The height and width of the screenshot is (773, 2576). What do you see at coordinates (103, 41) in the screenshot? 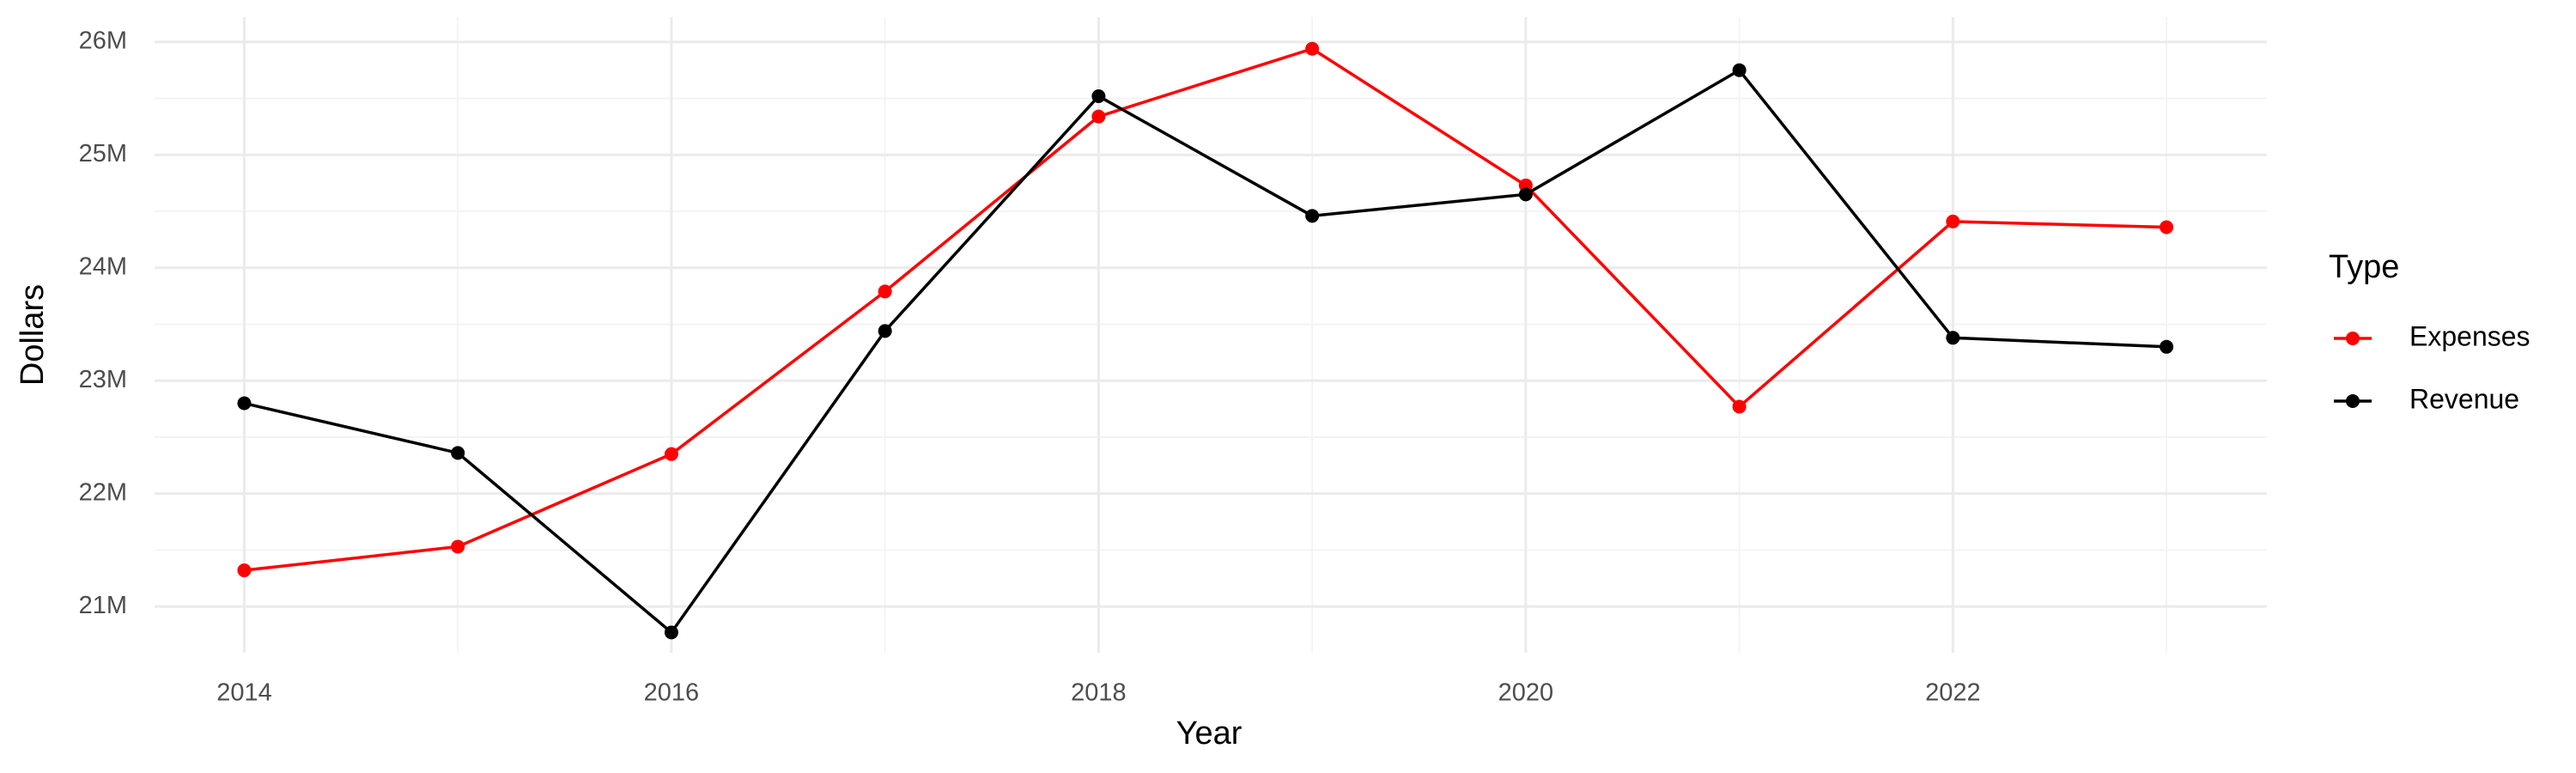
I see `y-tick-label: 26M` at bounding box center [103, 41].